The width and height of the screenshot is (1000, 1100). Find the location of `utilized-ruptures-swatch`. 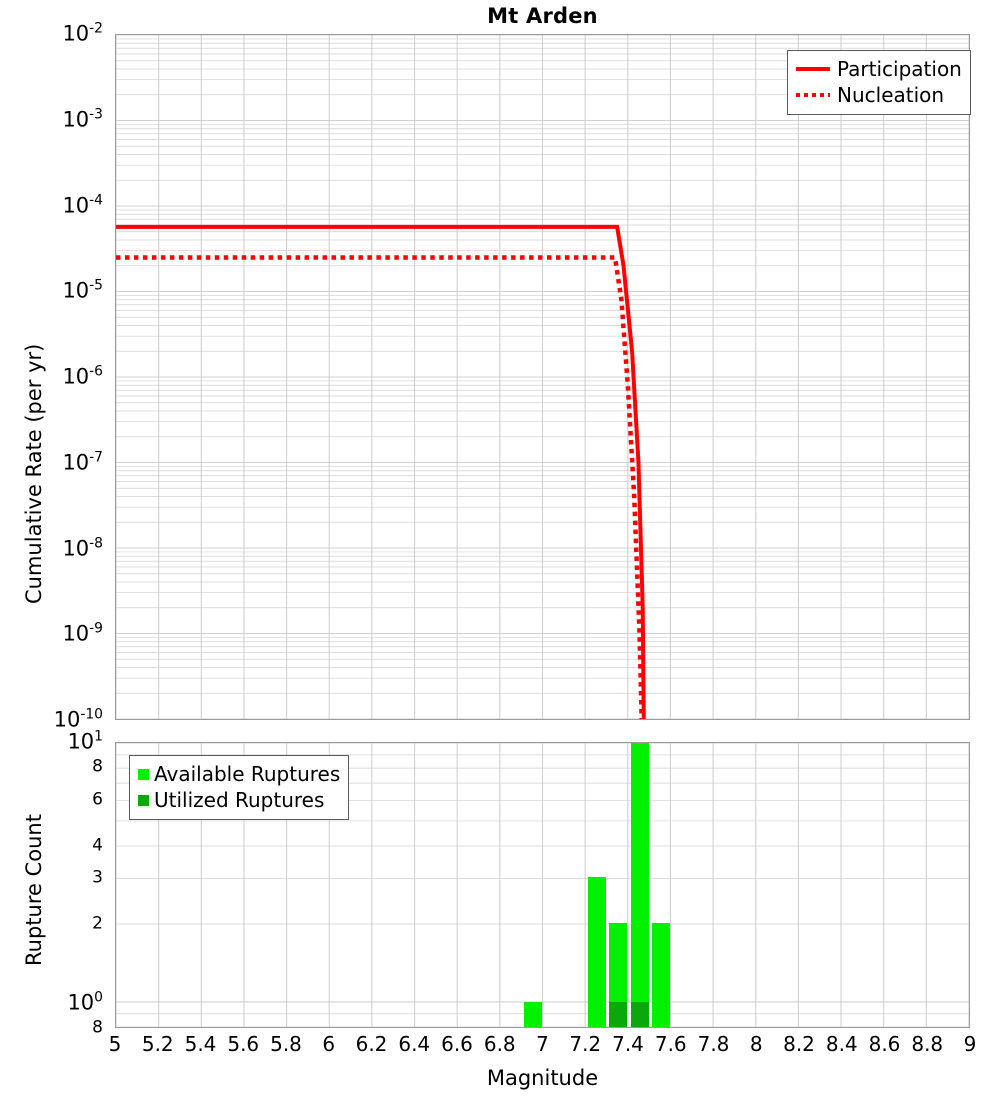

utilized-ruptures-swatch is located at coordinates (143, 800).